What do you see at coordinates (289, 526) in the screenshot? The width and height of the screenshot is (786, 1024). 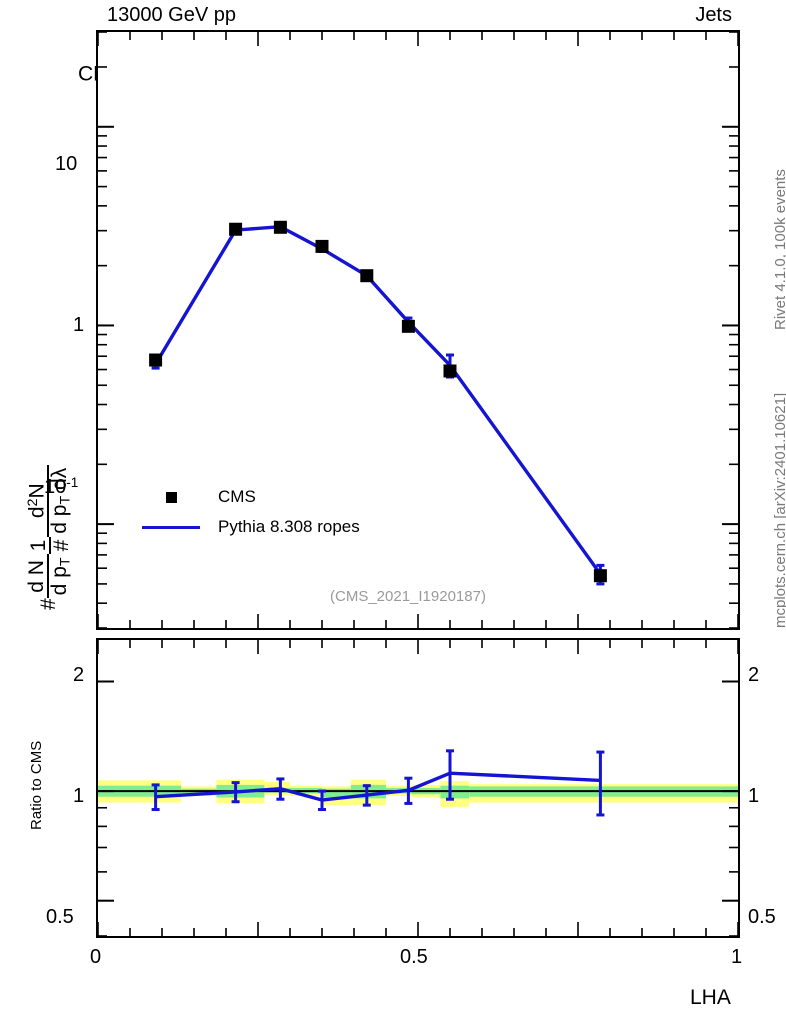 I see `legend-label: Pythia 8.308 ropes` at bounding box center [289, 526].